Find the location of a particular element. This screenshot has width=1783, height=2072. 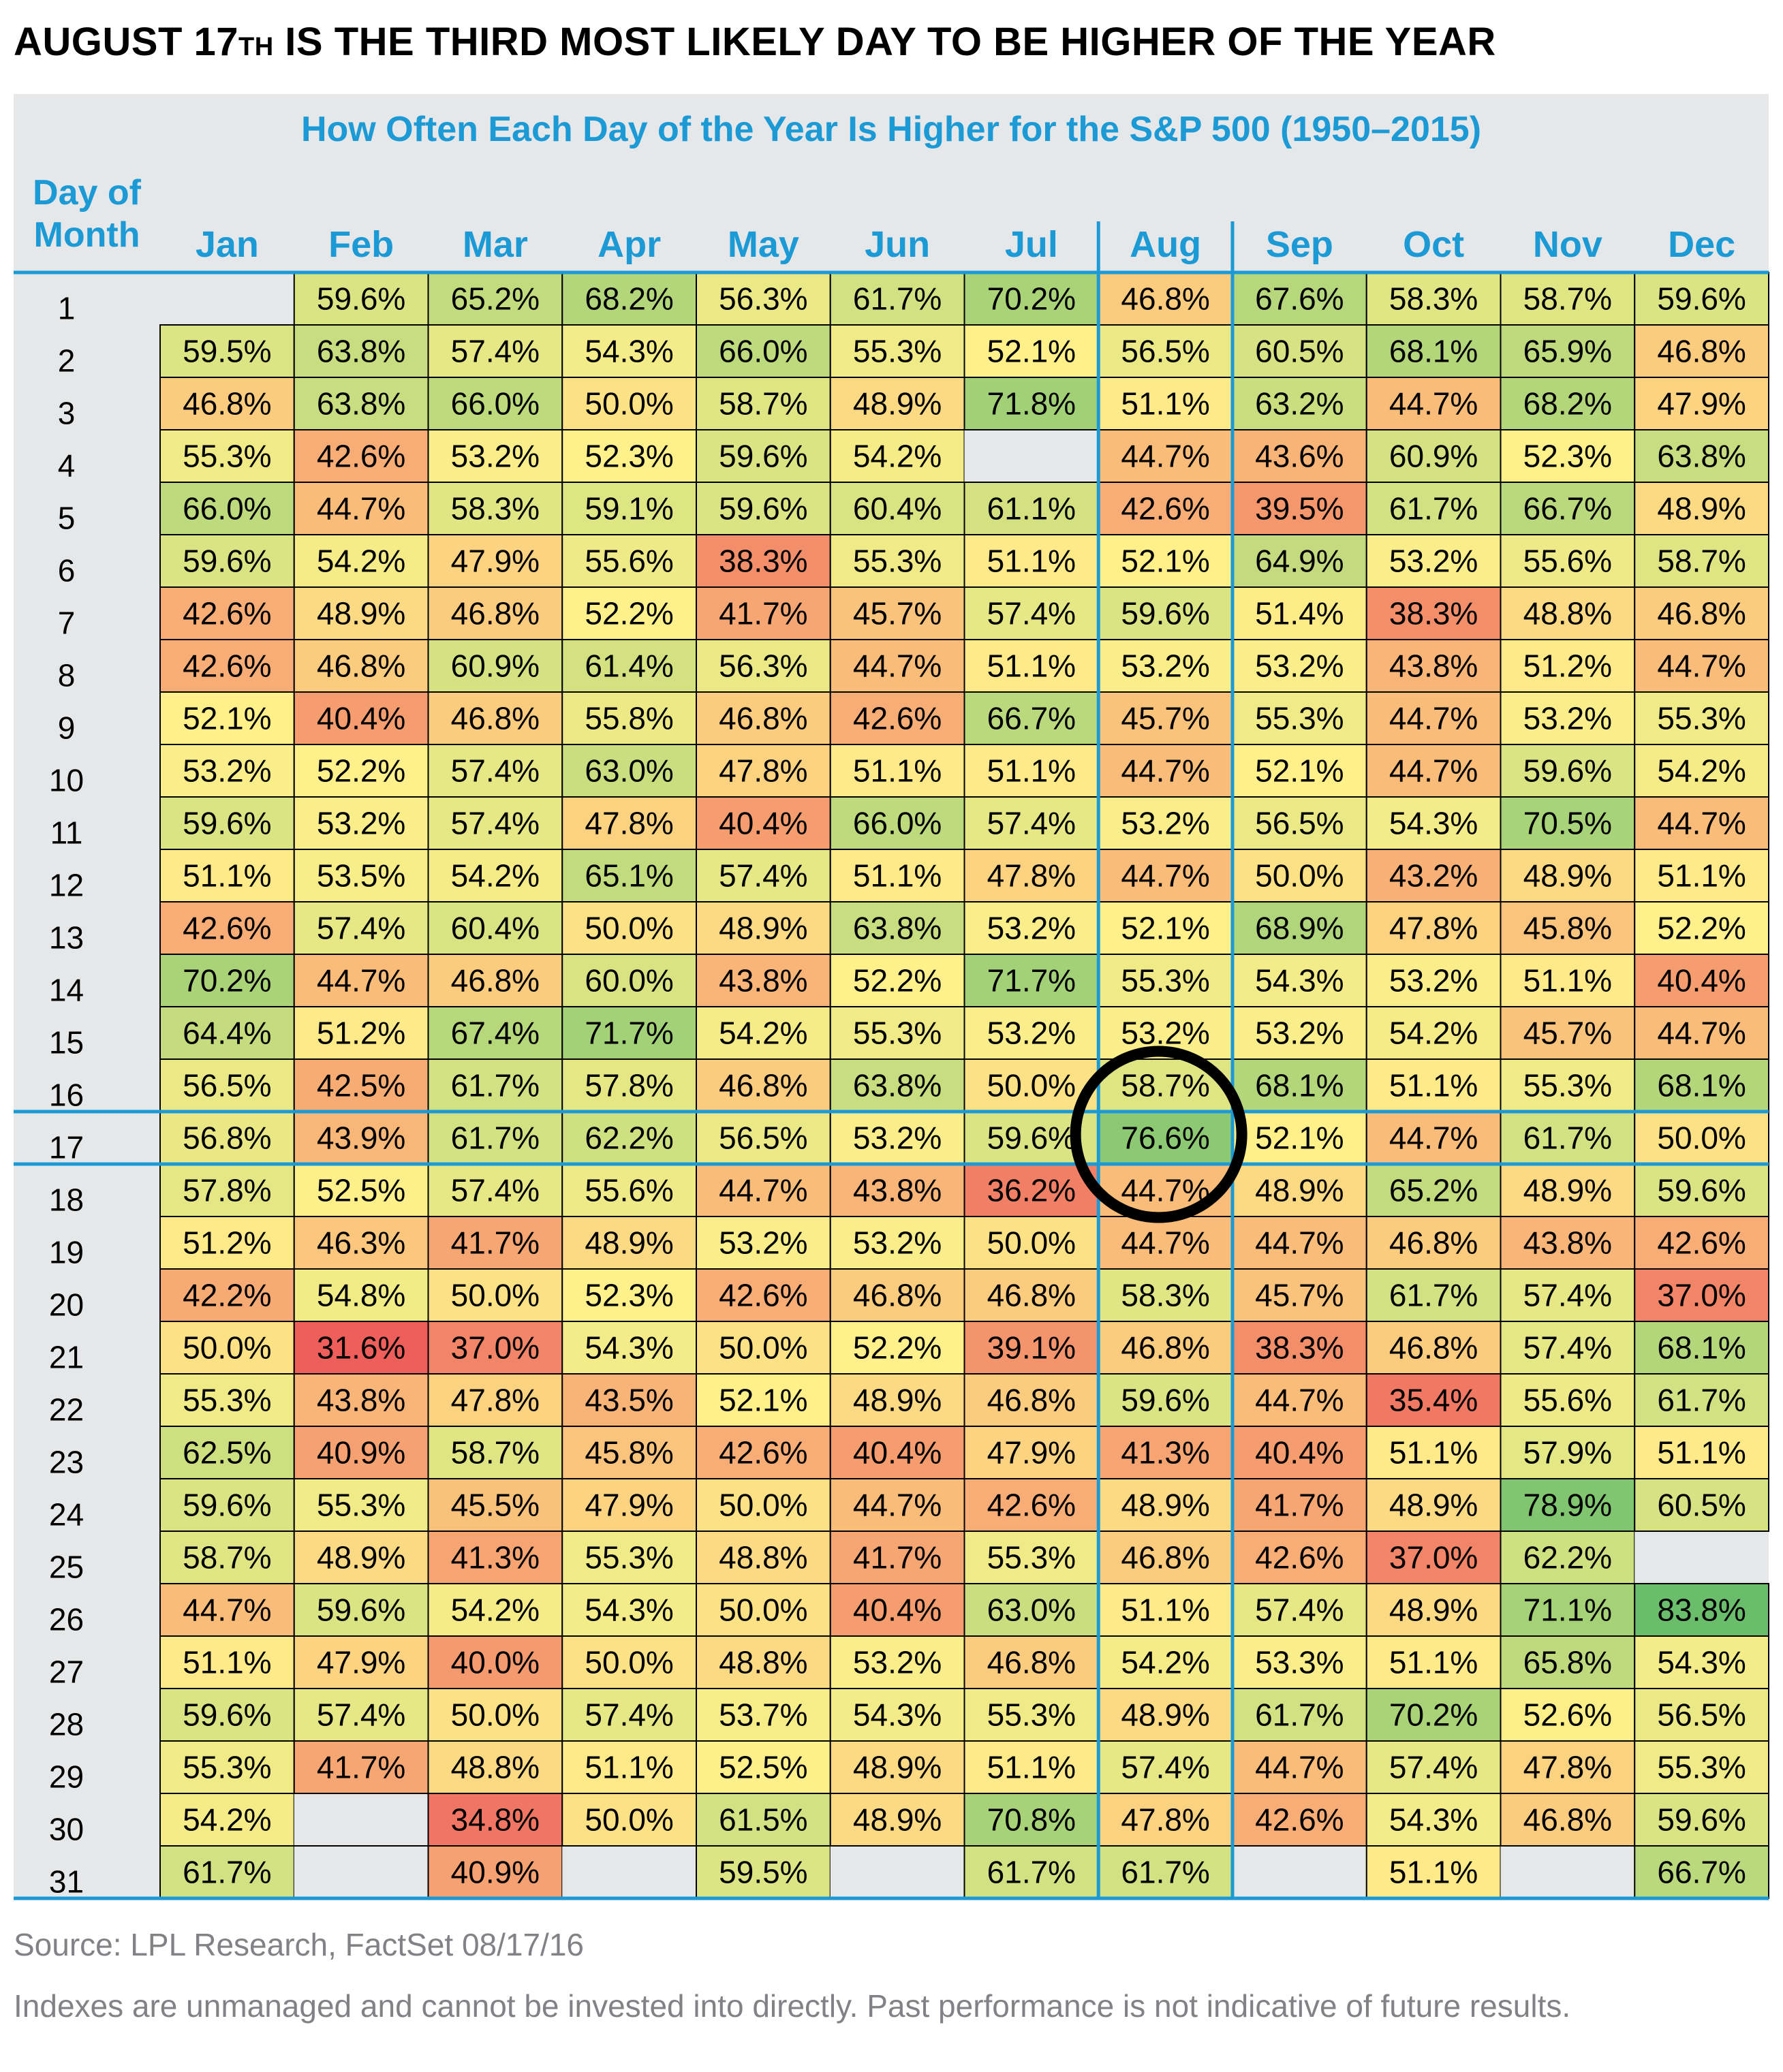

day-label-26: 26 is located at coordinates (66, 1619).